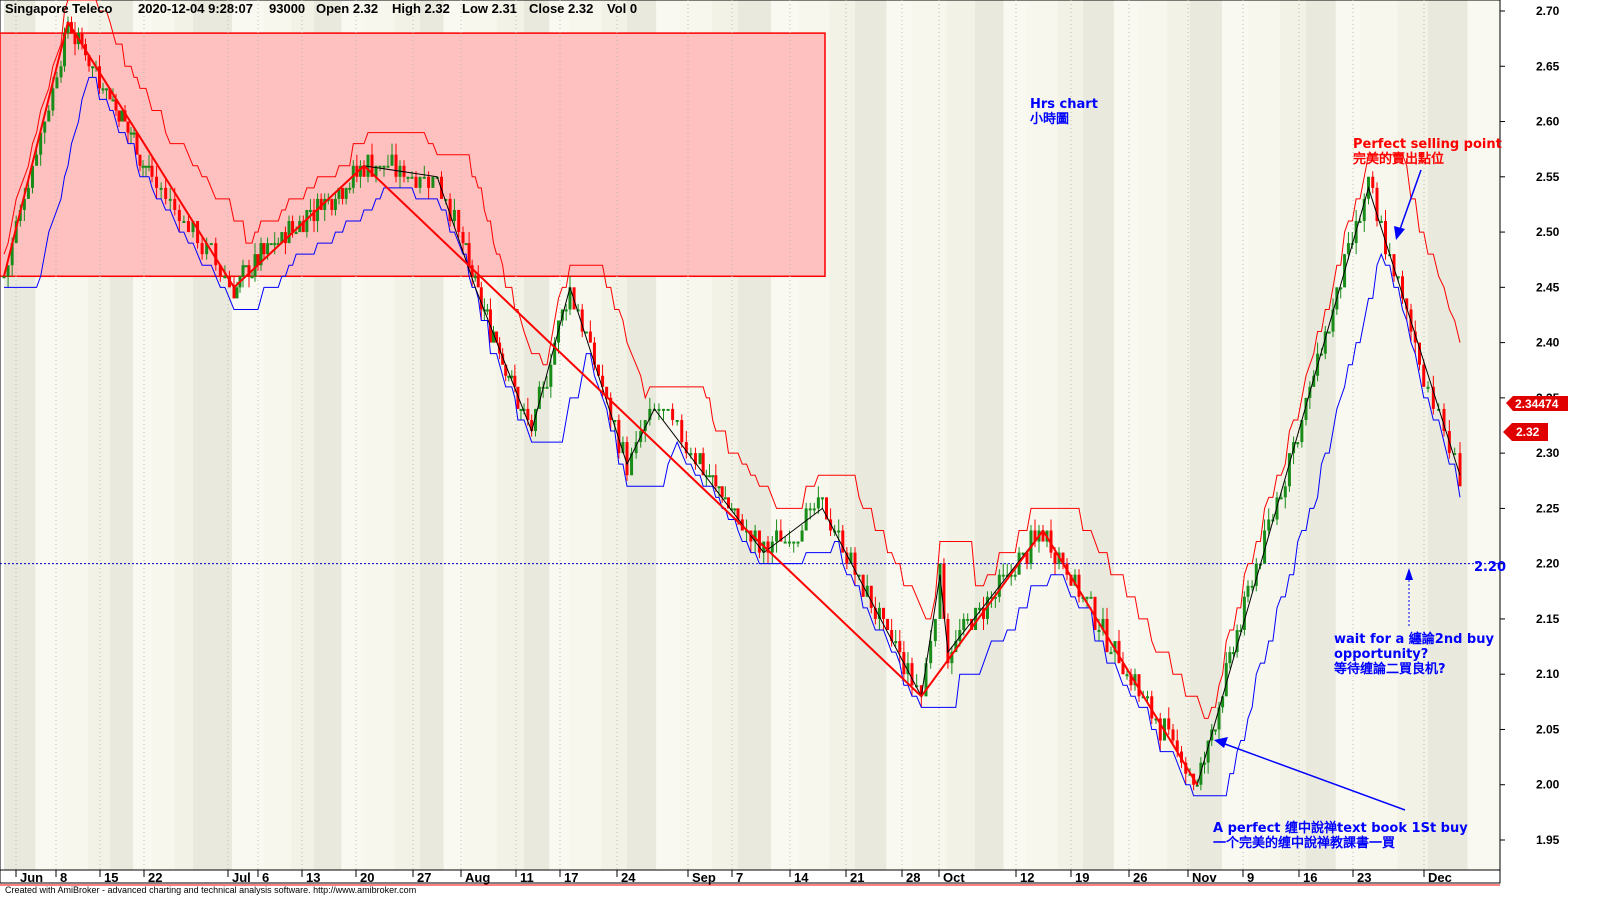  Describe the element at coordinates (241, 877) in the screenshot. I see `x-tick-label: Jul` at that location.